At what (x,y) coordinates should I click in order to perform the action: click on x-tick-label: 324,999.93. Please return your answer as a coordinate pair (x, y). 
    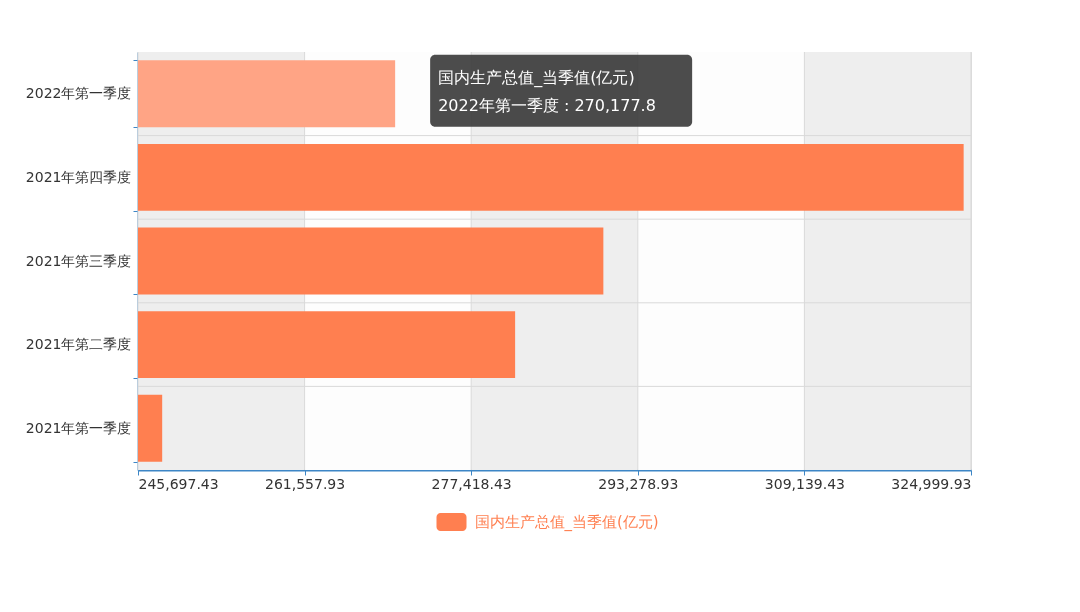
    Looking at the image, I should click on (931, 483).